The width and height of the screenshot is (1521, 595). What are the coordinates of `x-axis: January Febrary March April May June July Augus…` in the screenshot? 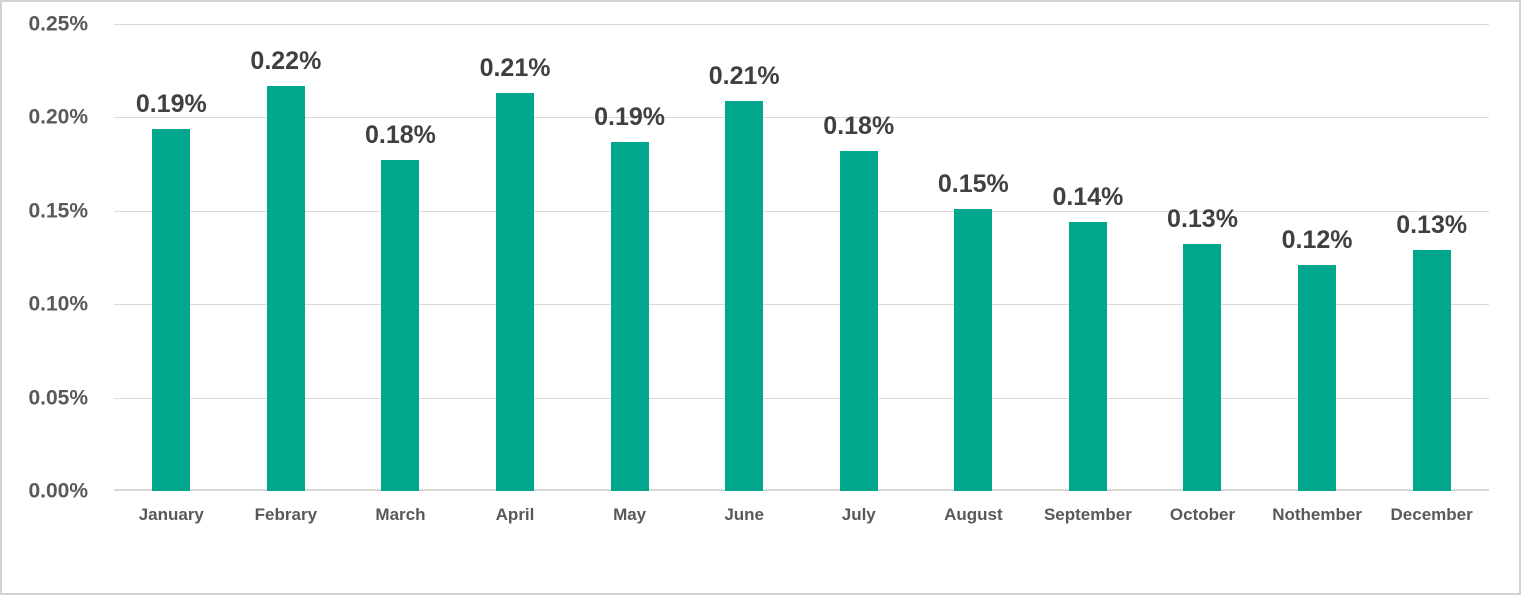 It's located at (801, 515).